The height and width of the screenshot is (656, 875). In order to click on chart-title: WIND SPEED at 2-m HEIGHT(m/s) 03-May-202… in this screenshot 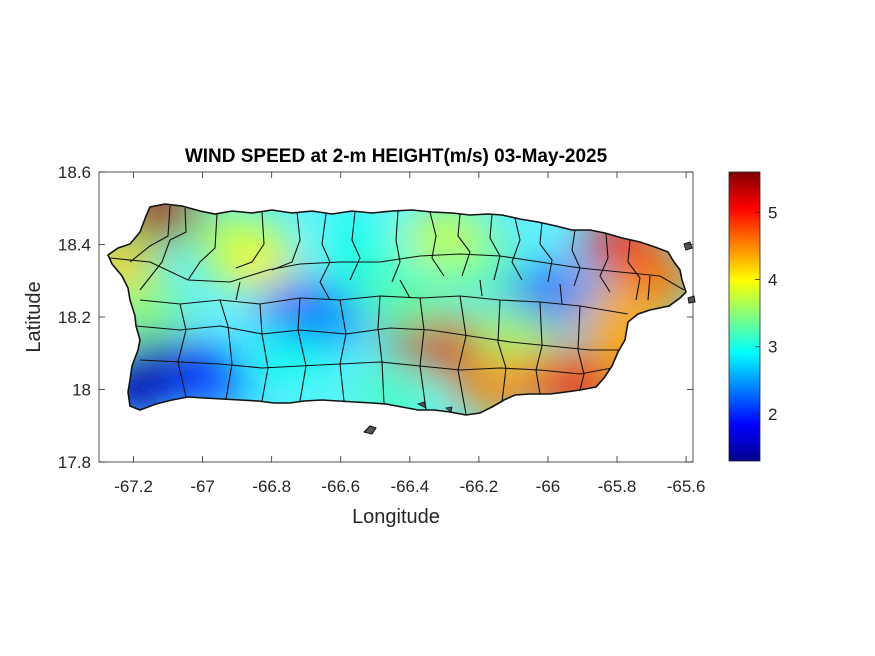, I will do `click(396, 156)`.